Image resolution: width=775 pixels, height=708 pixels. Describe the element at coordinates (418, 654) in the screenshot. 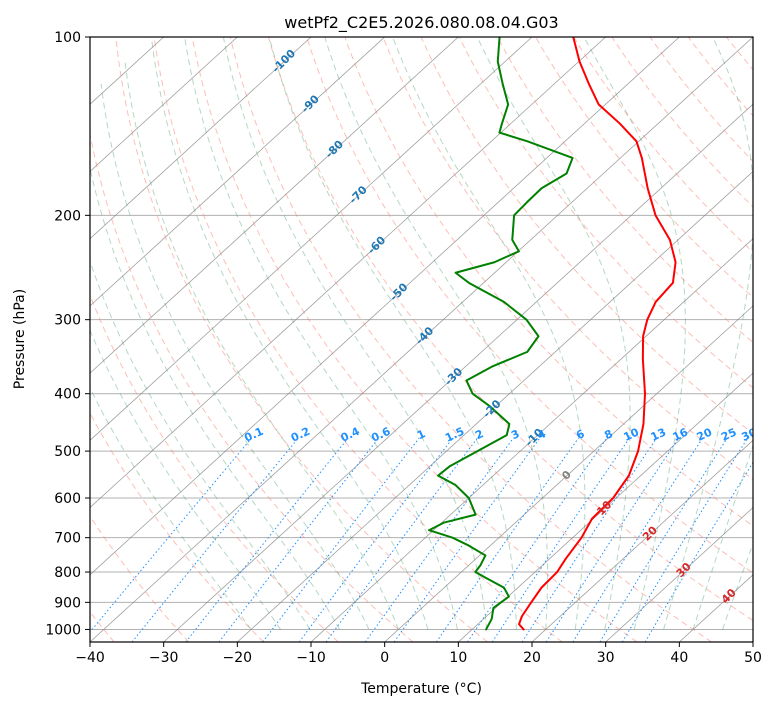

I see `x-axis: −40 −30 −20 −10 0 10 20 30 40 50` at that location.